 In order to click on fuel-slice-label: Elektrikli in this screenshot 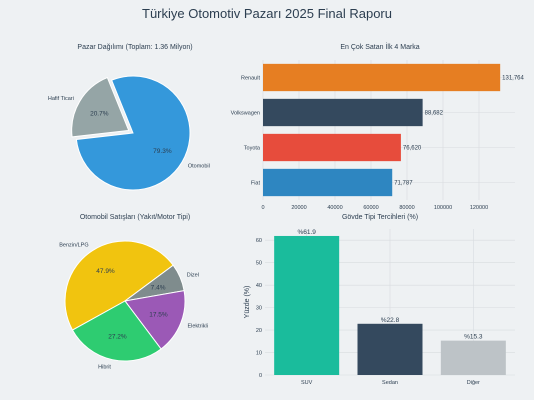, I will do `click(197, 327)`.